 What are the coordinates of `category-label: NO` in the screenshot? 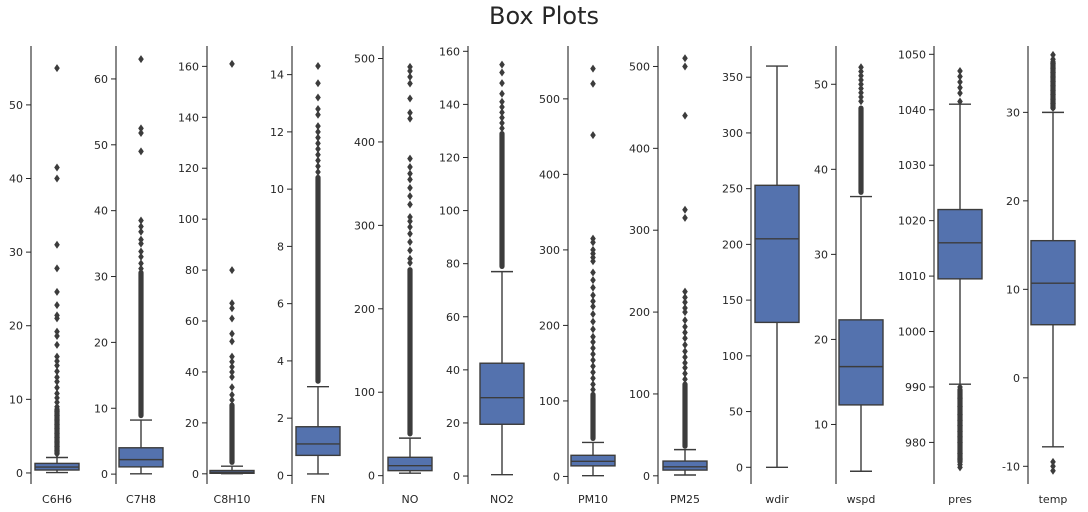 It's located at (410, 499).